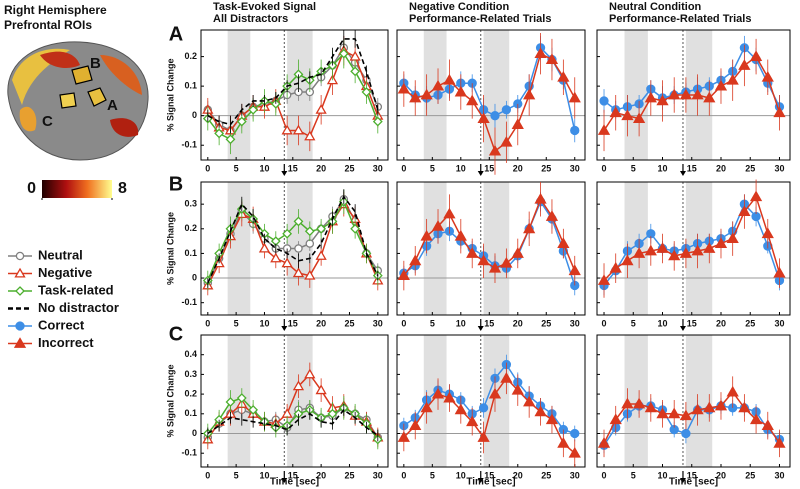 This screenshot has width=800, height=489. I want to click on legend-item: Neutral, so click(45, 254).